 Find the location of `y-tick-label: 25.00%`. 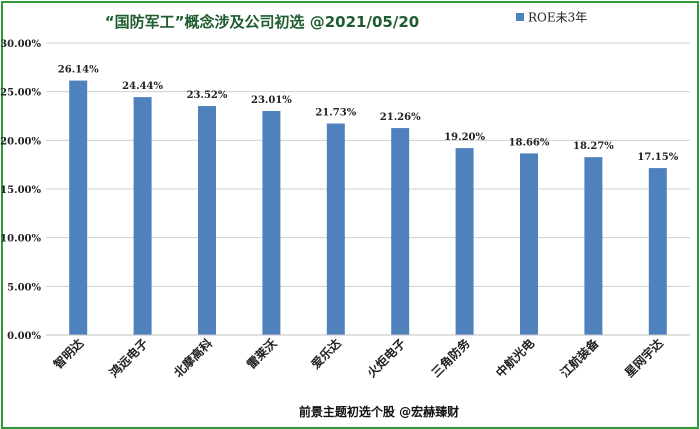

y-tick-label: 25.00% is located at coordinates (20, 93).